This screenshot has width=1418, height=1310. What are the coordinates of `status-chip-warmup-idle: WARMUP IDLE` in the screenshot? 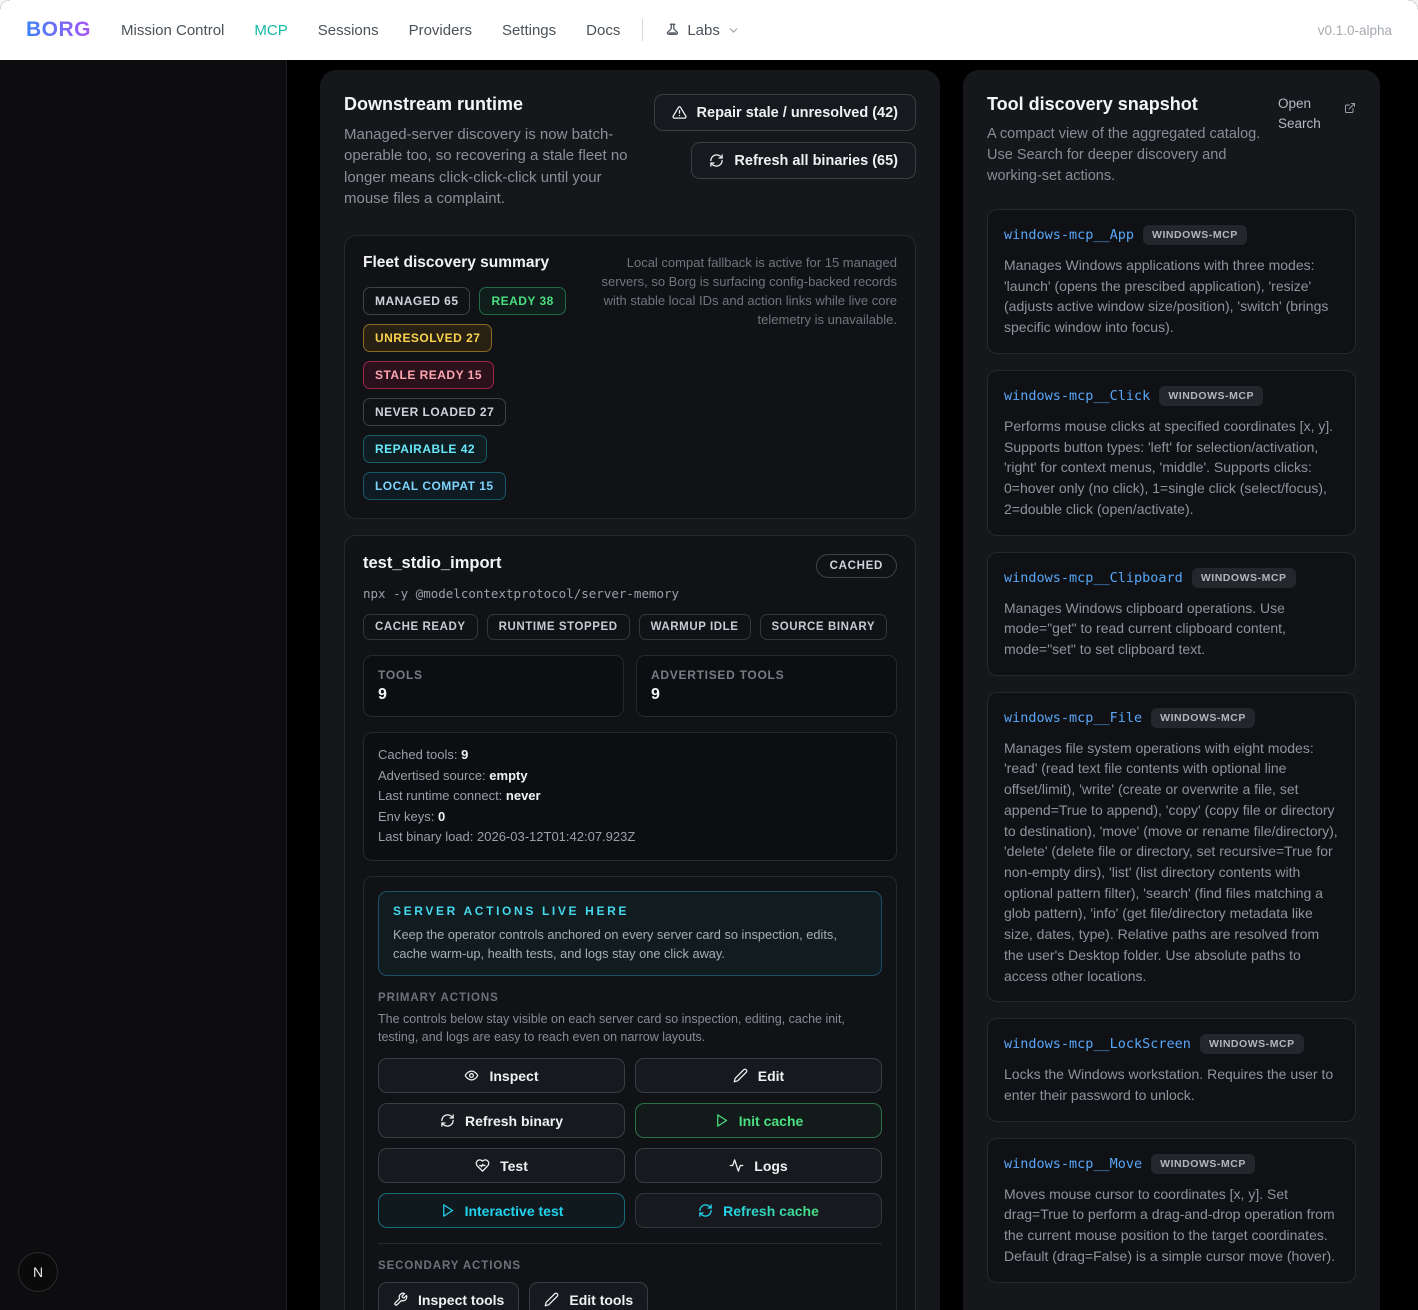 It's located at (694, 627).